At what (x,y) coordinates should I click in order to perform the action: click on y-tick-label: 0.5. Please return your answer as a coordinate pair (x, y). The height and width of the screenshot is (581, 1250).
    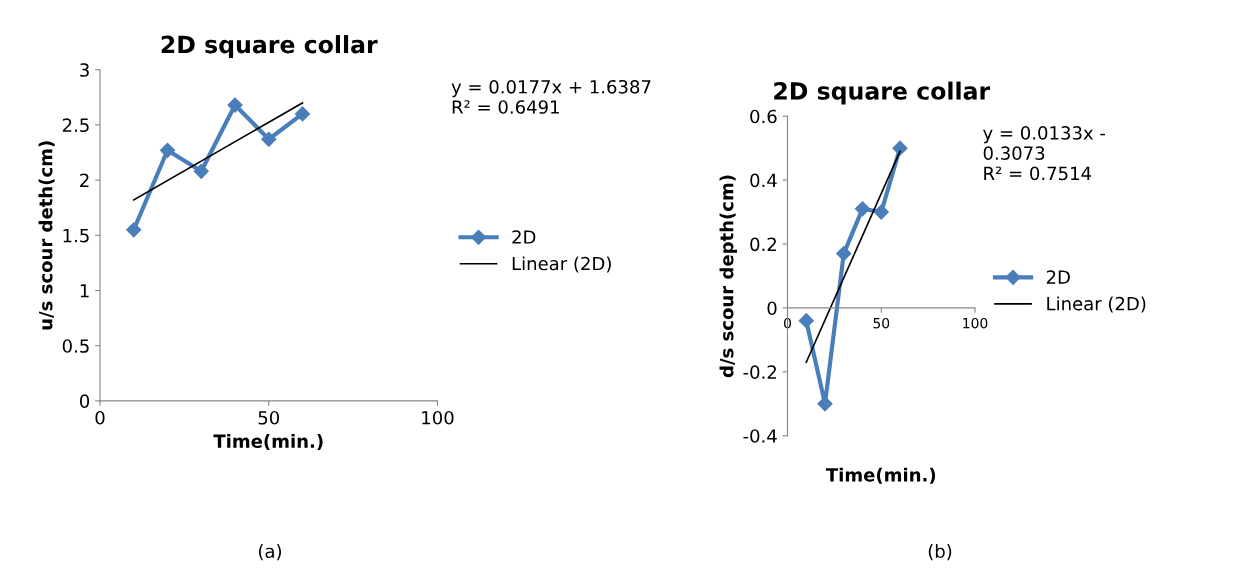
    Looking at the image, I should click on (75, 346).